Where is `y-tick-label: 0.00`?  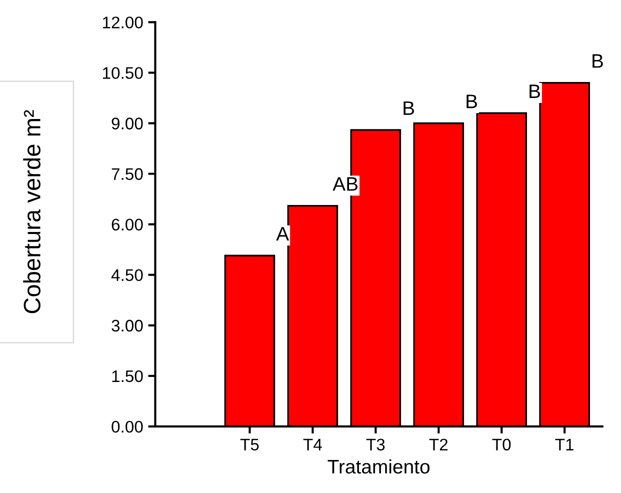
y-tick-label: 0.00 is located at coordinates (127, 426).